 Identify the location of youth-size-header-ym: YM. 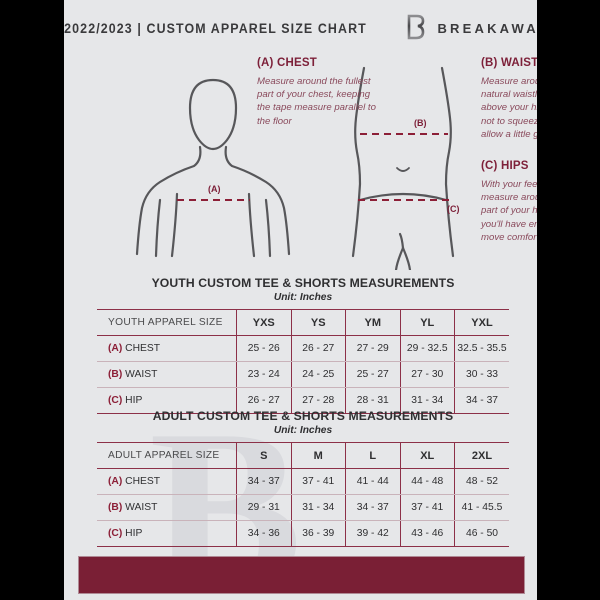
(372, 322).